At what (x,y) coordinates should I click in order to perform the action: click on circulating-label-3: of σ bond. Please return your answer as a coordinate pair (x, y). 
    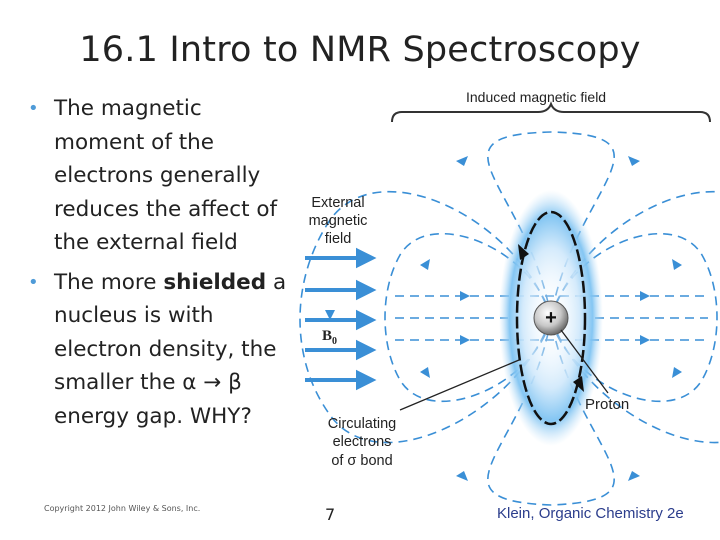
    Looking at the image, I should click on (361, 461).